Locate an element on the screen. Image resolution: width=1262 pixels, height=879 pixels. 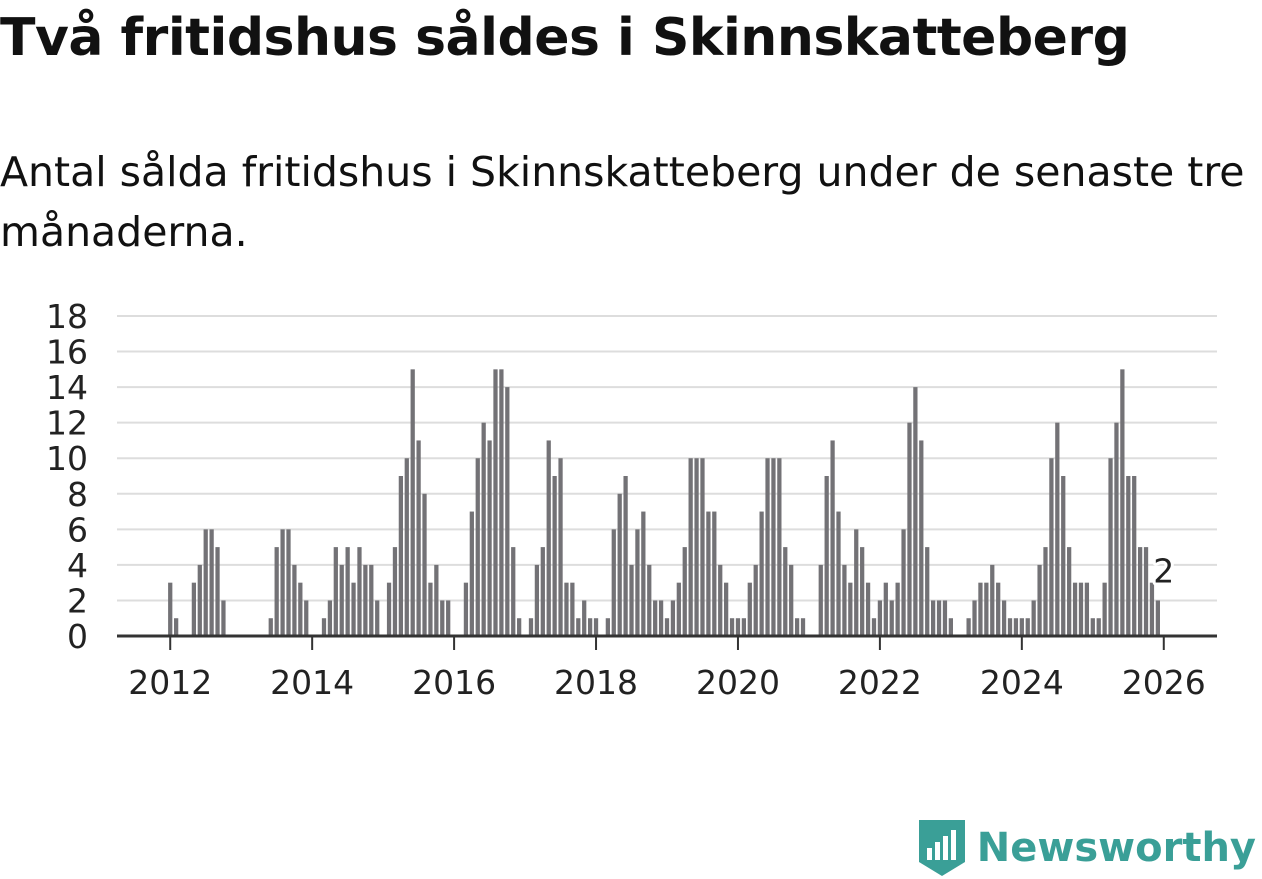
y-tick-label: 8 is located at coordinates (77, 494).